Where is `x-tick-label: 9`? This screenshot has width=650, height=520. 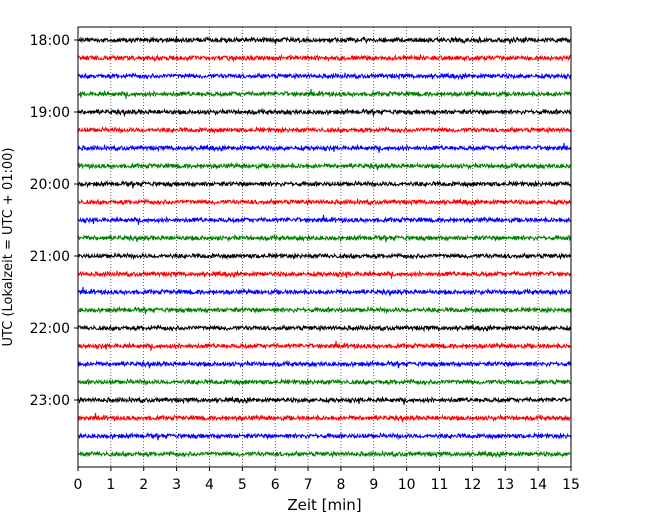 x-tick-label: 9 is located at coordinates (373, 485).